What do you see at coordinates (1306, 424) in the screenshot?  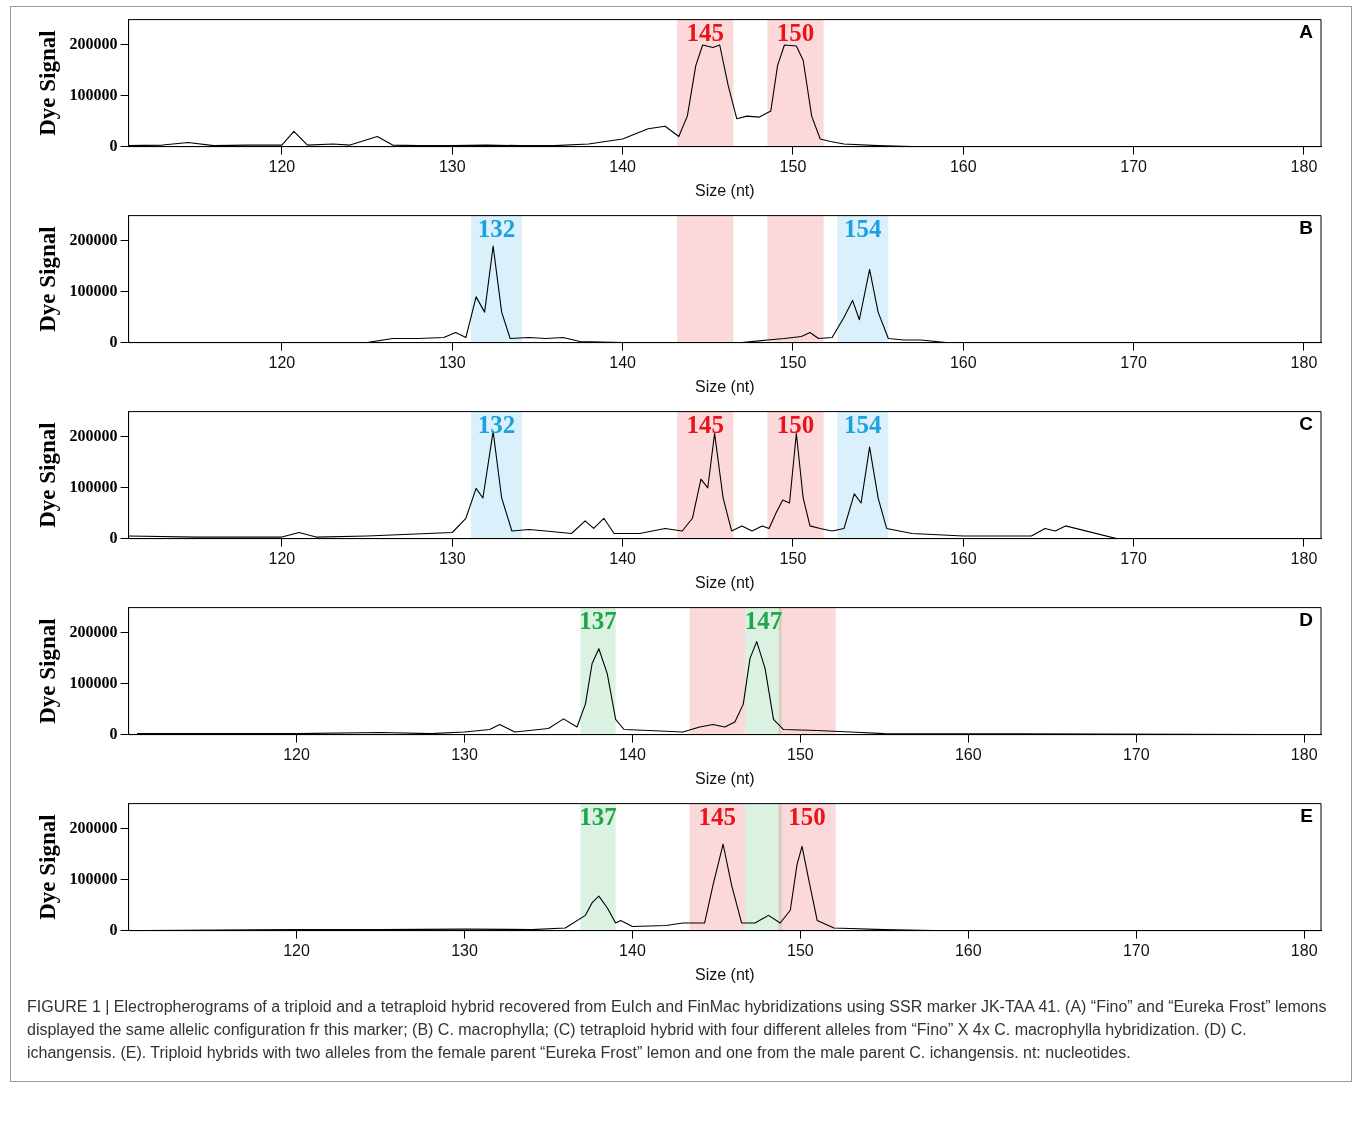 I see `annotation: C` at bounding box center [1306, 424].